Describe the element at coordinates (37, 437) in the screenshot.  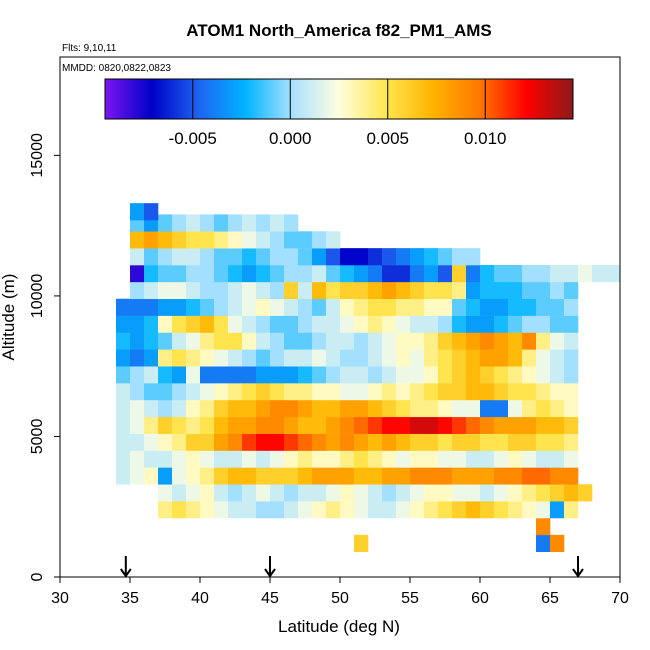
I see `y-tick-label: 5000` at that location.